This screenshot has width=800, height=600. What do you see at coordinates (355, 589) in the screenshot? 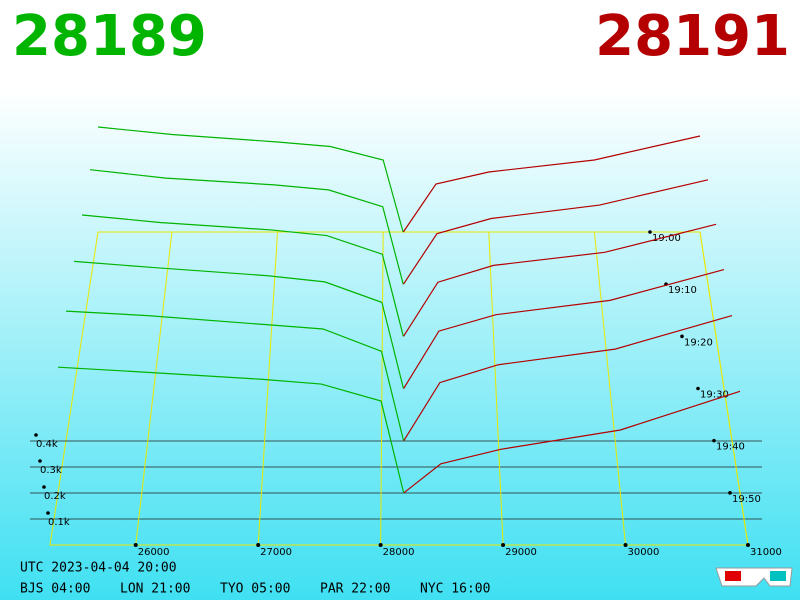
I see `clock: PAR 22:00` at bounding box center [355, 589].